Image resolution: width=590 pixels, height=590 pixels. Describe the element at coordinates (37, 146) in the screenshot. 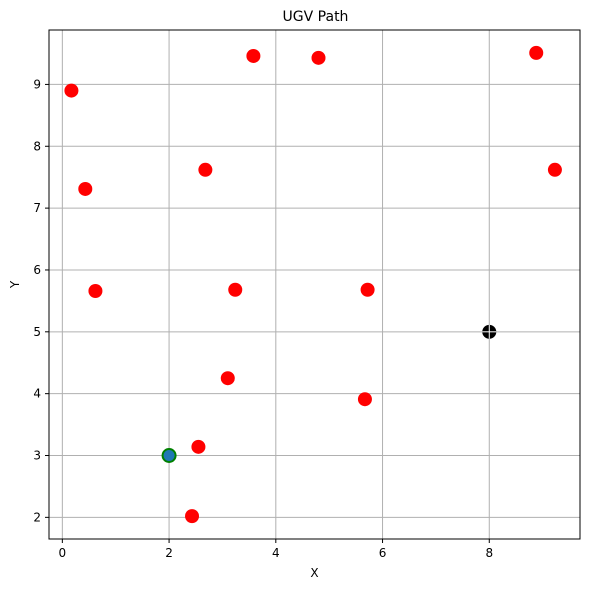

I see `y-tick-label: 8` at that location.